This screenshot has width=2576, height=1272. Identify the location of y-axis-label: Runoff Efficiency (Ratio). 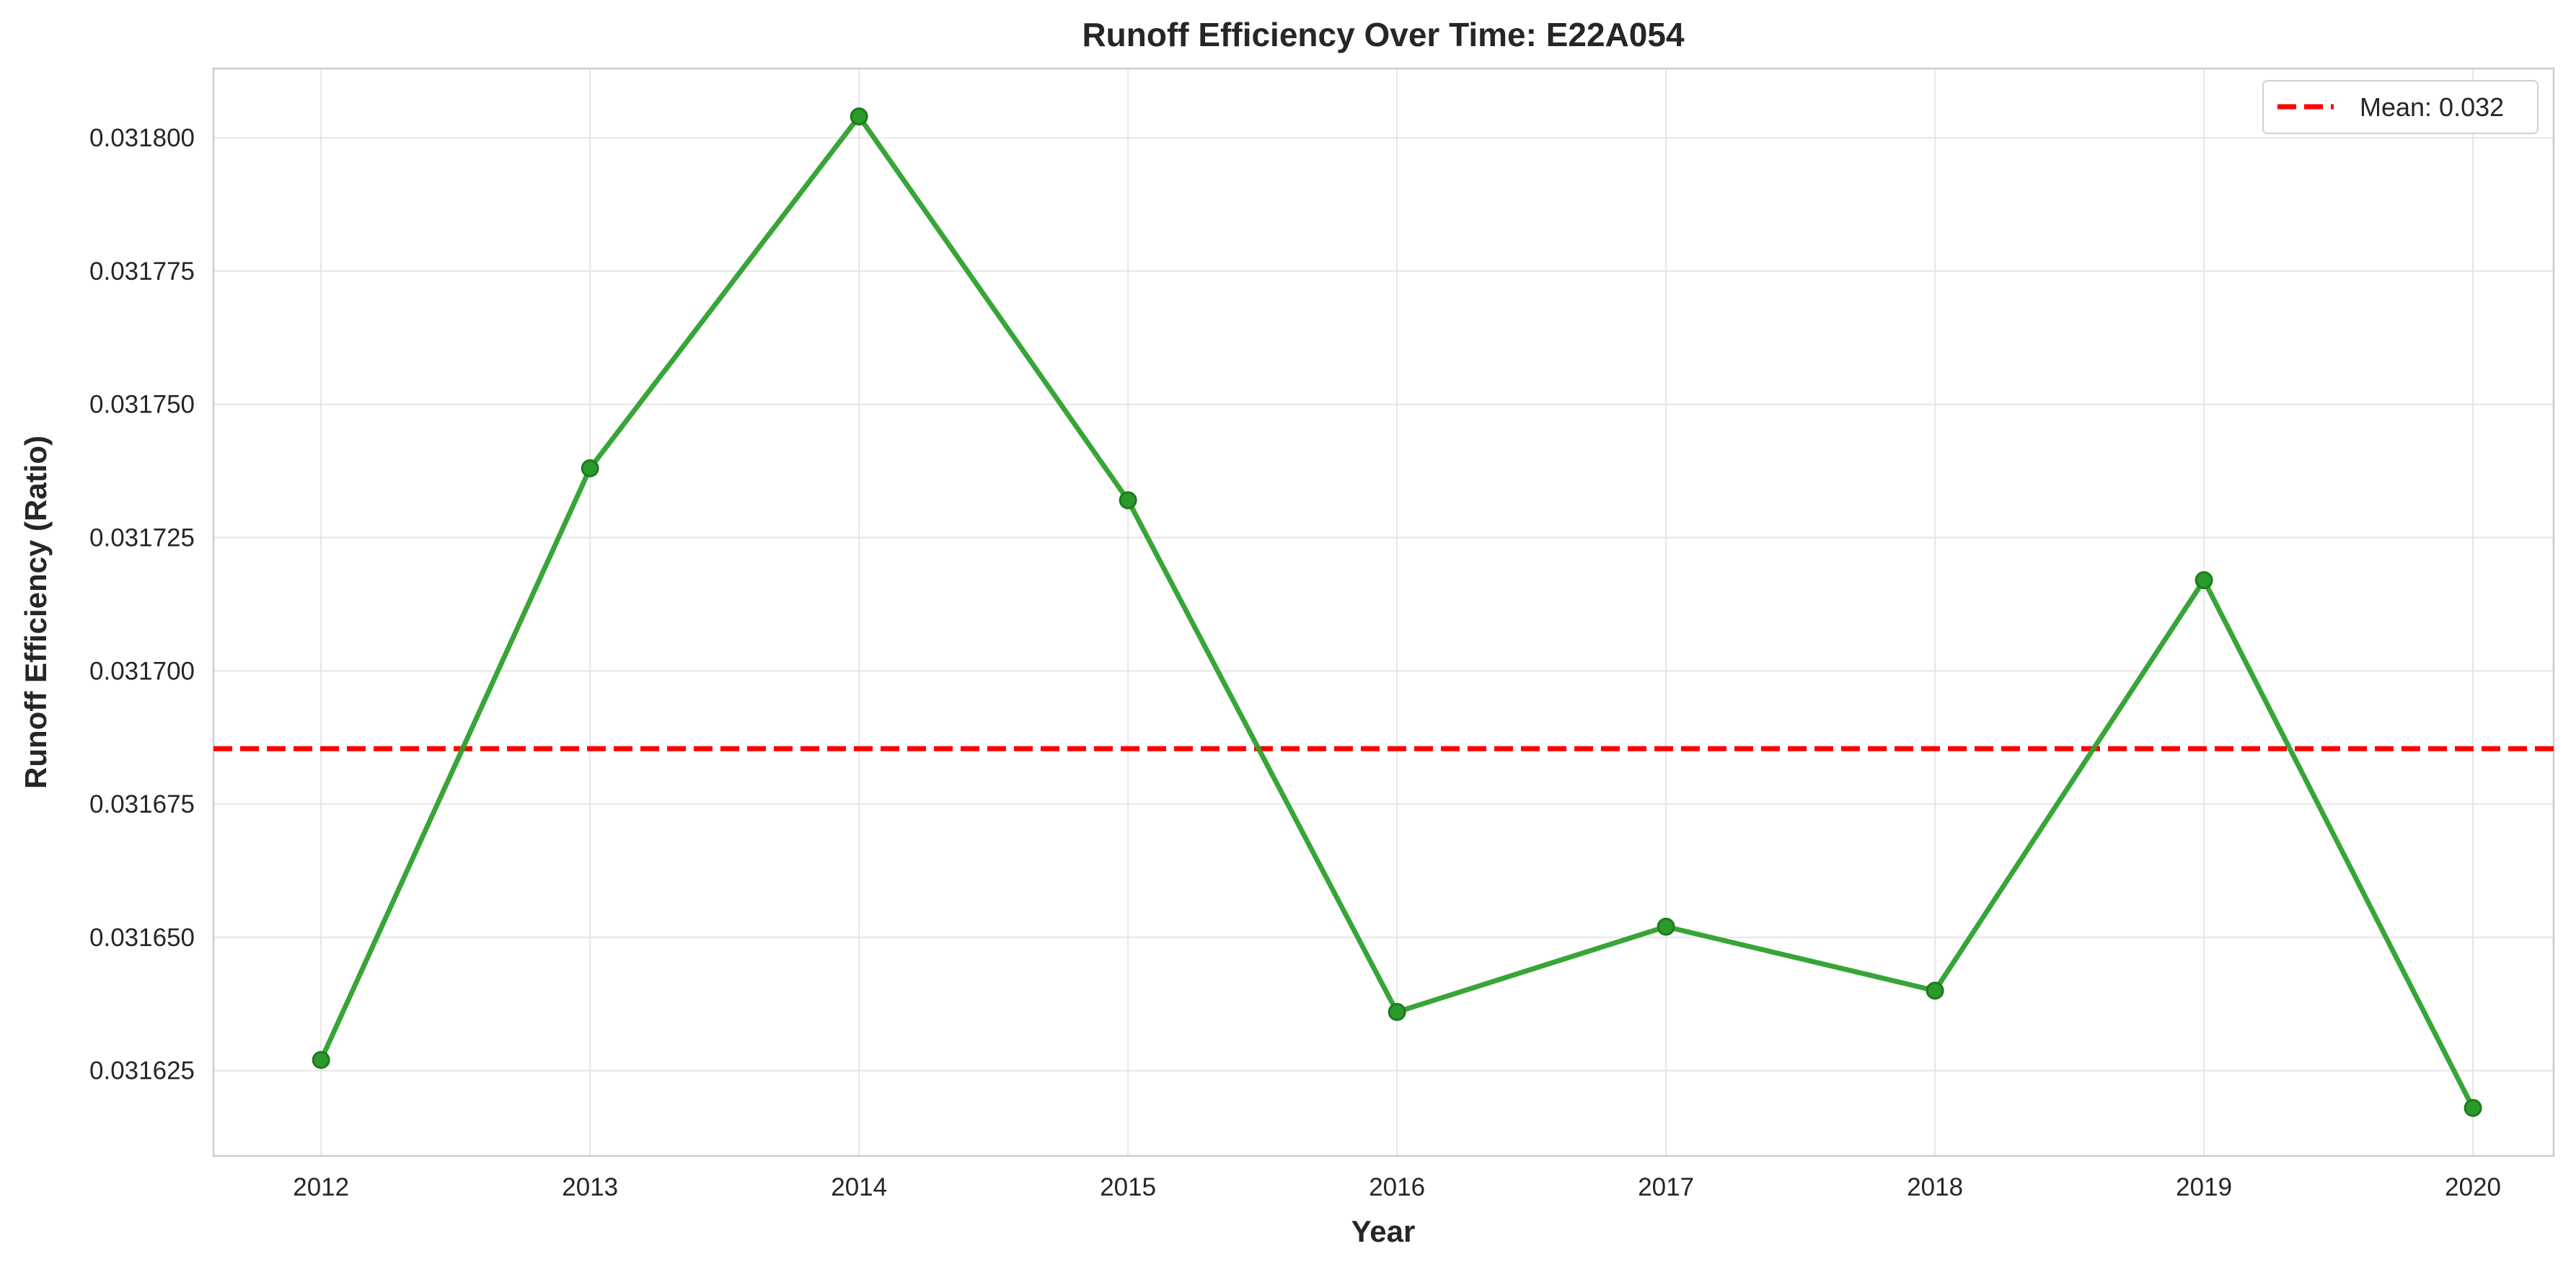
(36, 612).